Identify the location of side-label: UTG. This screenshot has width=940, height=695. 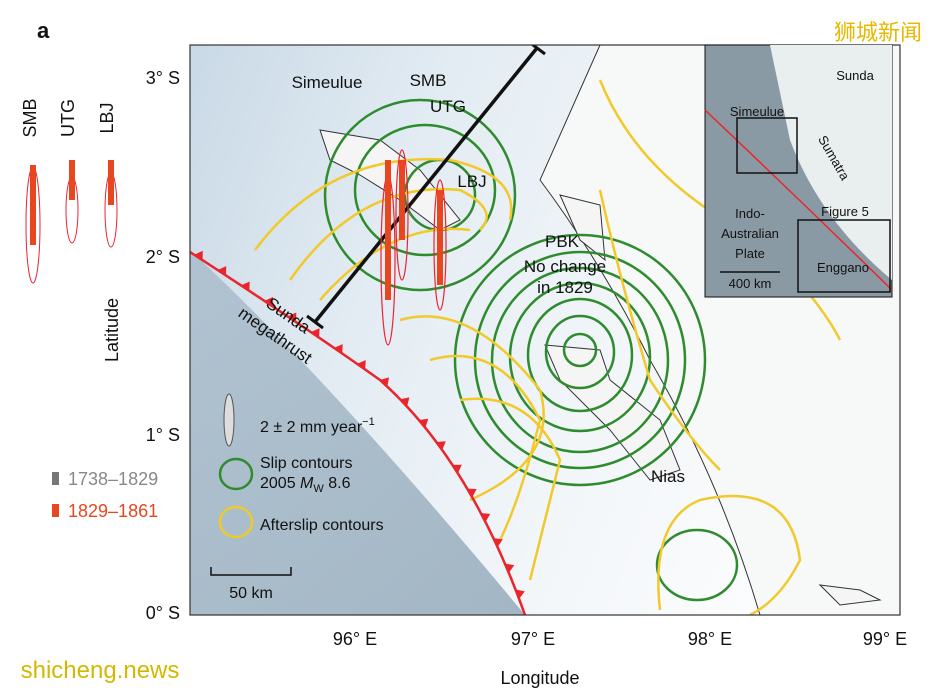
(68, 118).